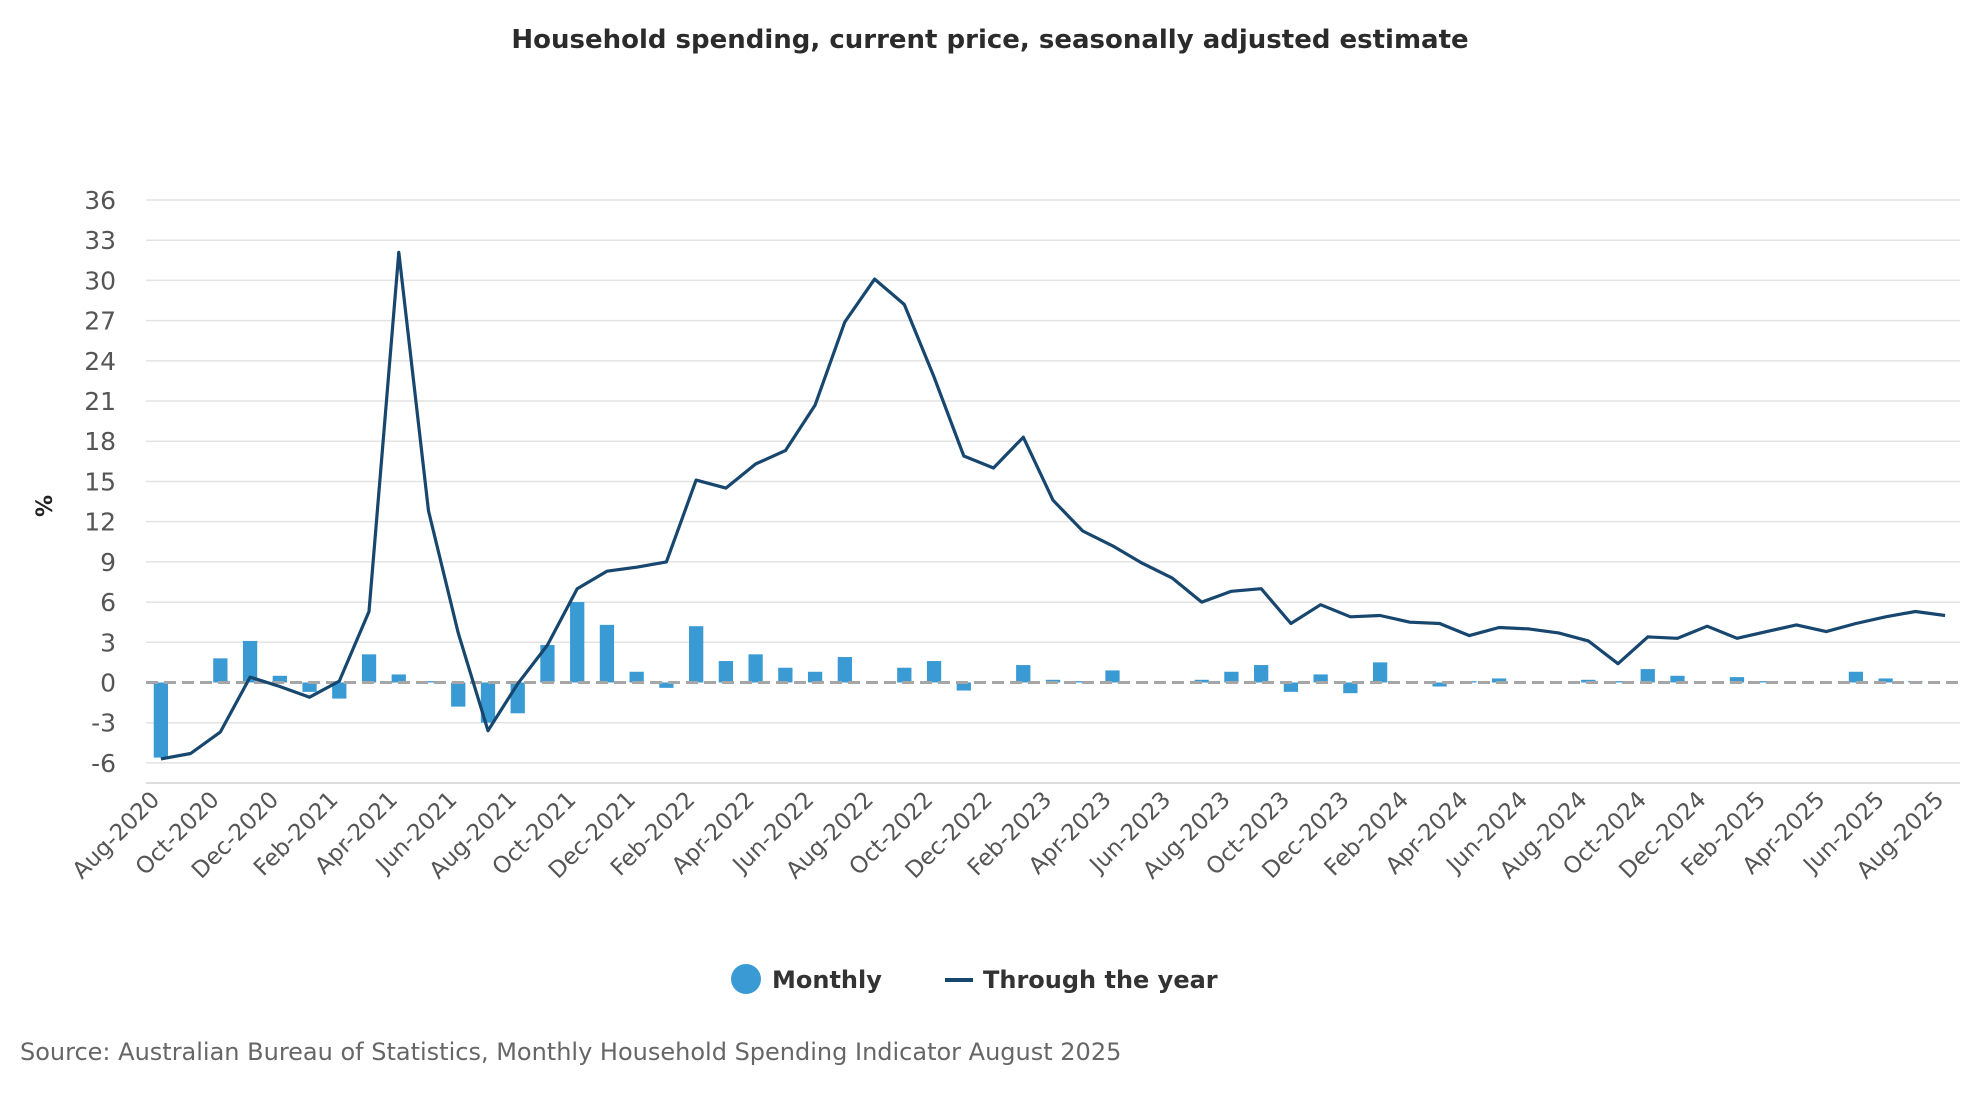  Describe the element at coordinates (100, 522) in the screenshot. I see `y-tick-label: 12` at that location.